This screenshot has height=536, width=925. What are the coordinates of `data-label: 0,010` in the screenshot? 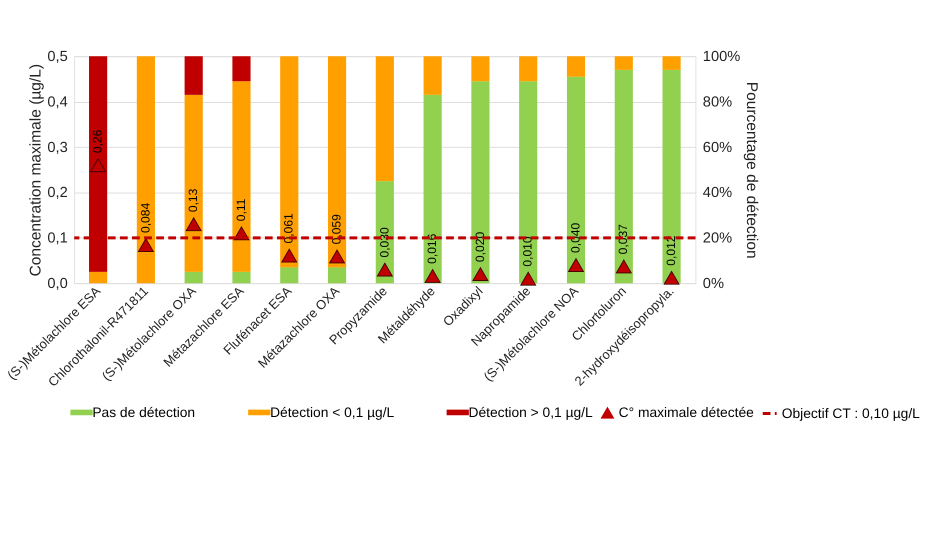 It's located at (527, 251).